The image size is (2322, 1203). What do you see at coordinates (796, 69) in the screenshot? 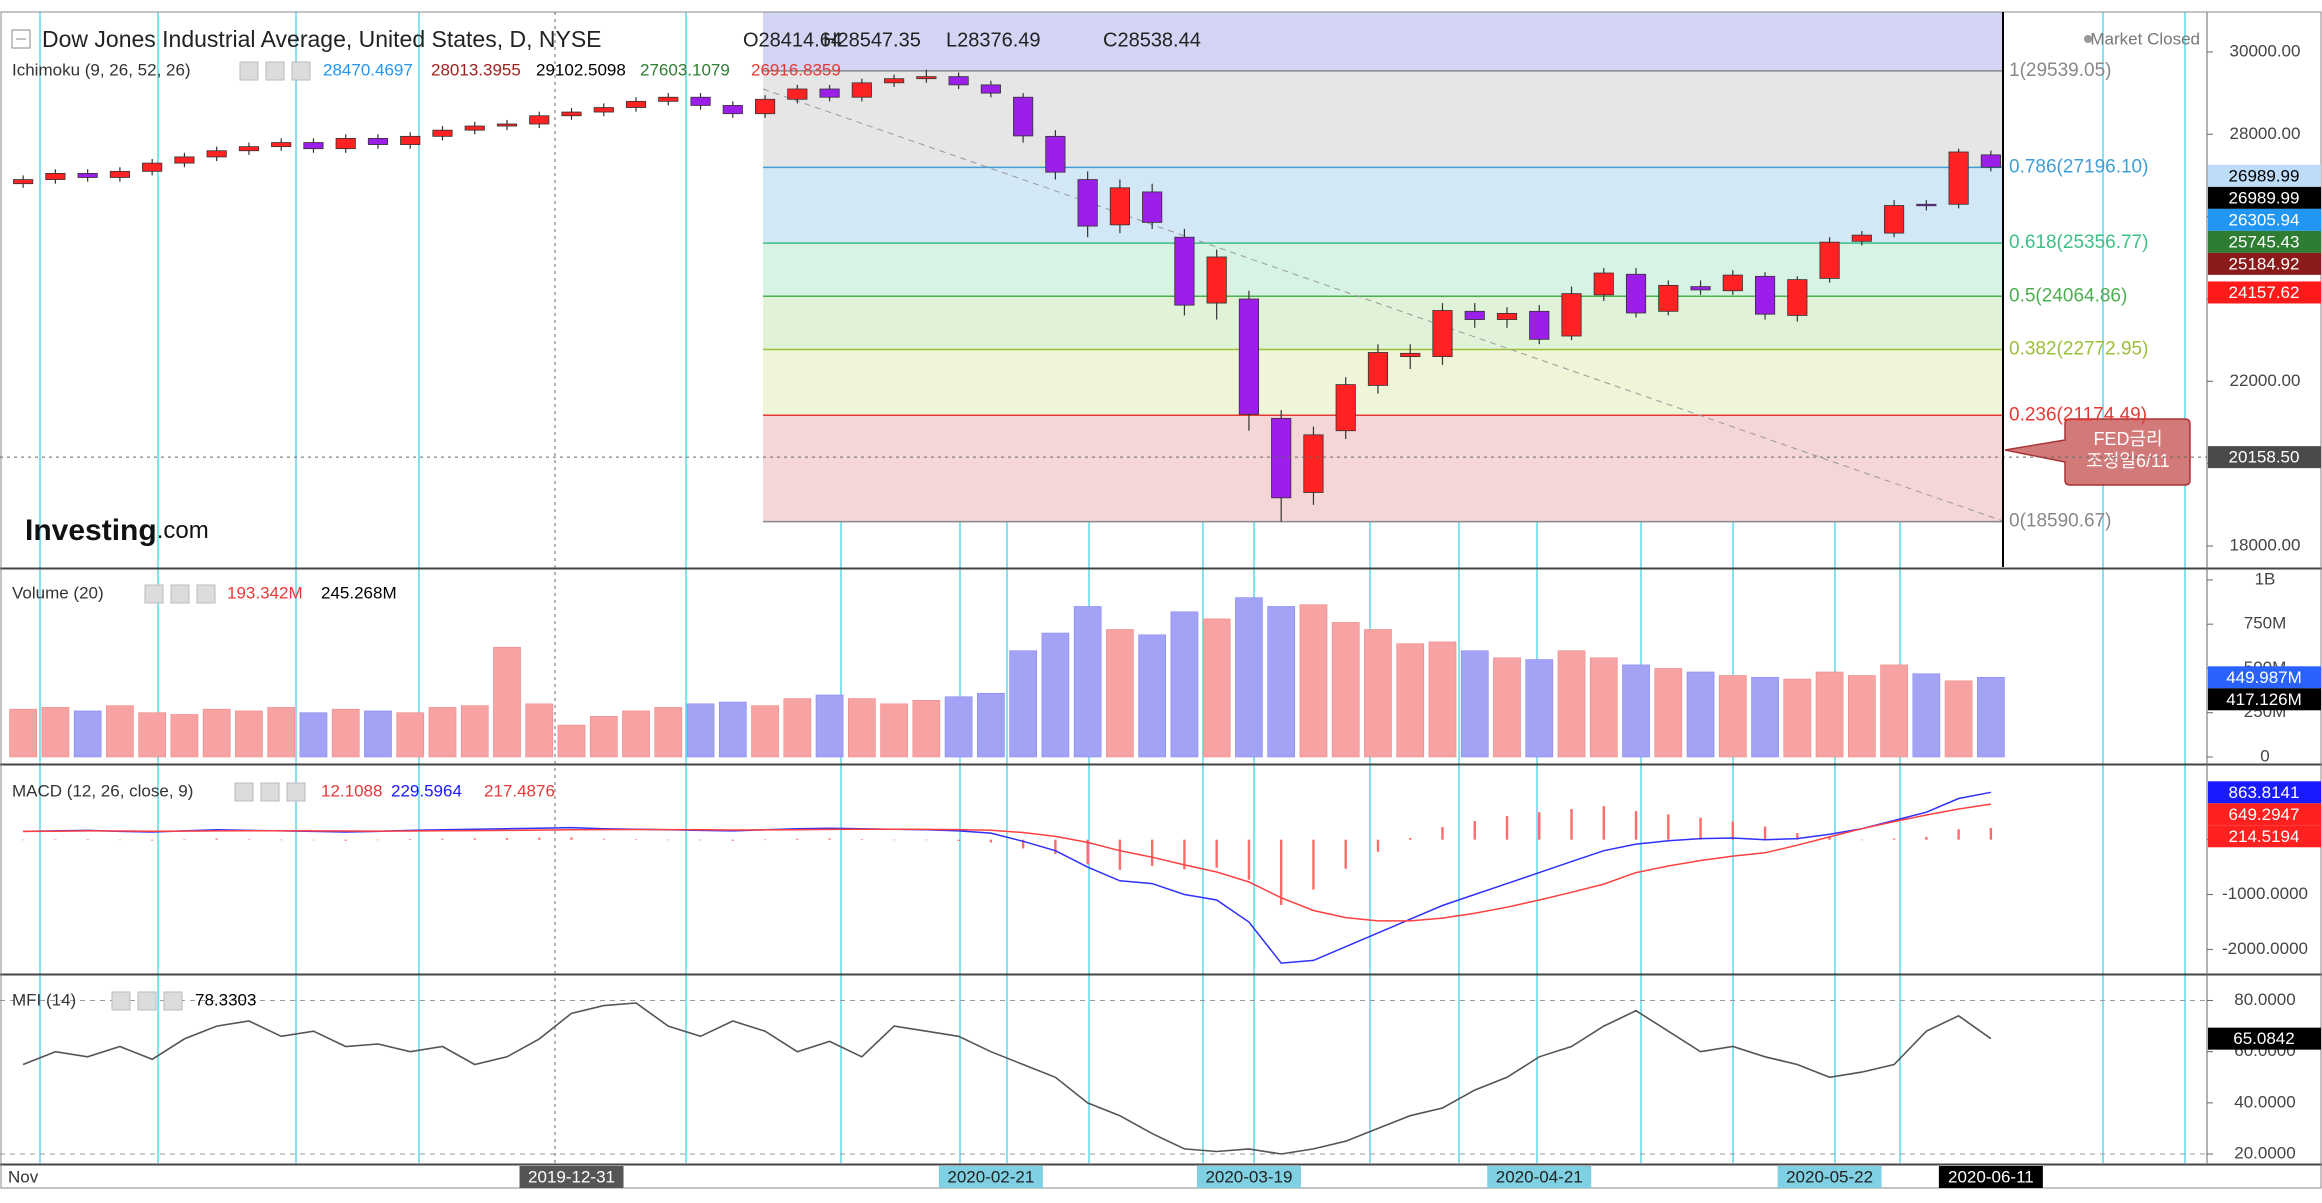
I see `indicator-value: 26916.8359` at bounding box center [796, 69].